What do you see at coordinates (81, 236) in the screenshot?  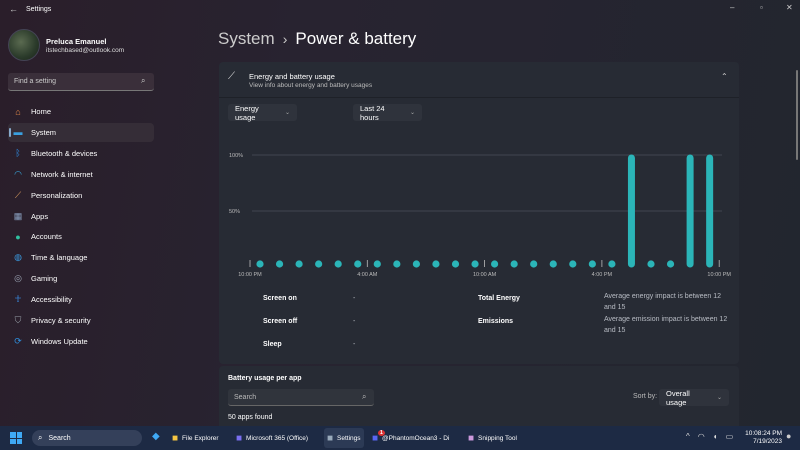 I see `sidebar-item-accounts: ● Accounts` at bounding box center [81, 236].